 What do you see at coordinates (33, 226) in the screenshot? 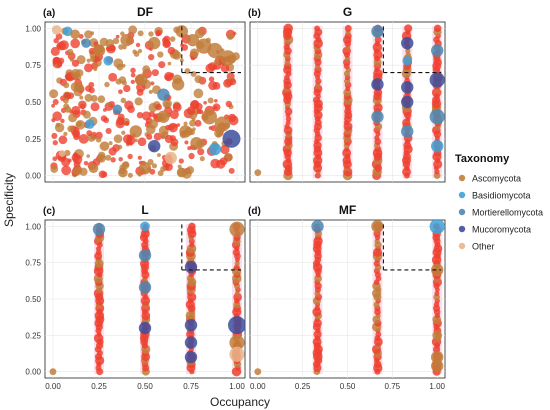
I see `y-tick-label: 1.00` at bounding box center [33, 226].